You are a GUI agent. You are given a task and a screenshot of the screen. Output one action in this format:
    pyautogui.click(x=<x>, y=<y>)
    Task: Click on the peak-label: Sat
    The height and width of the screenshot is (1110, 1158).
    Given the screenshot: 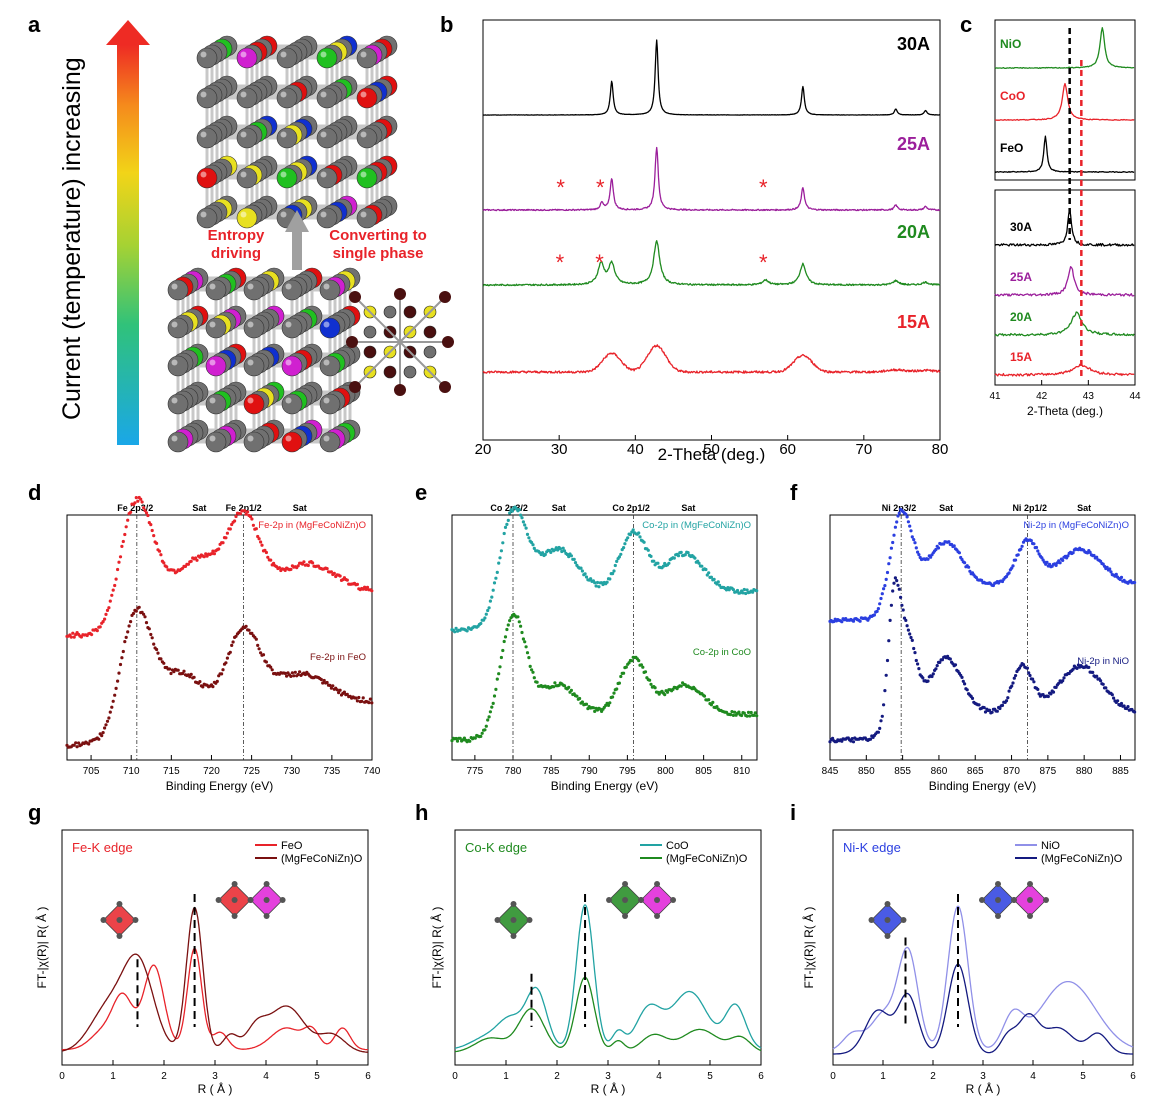 What is the action you would take?
    pyautogui.click(x=300, y=508)
    